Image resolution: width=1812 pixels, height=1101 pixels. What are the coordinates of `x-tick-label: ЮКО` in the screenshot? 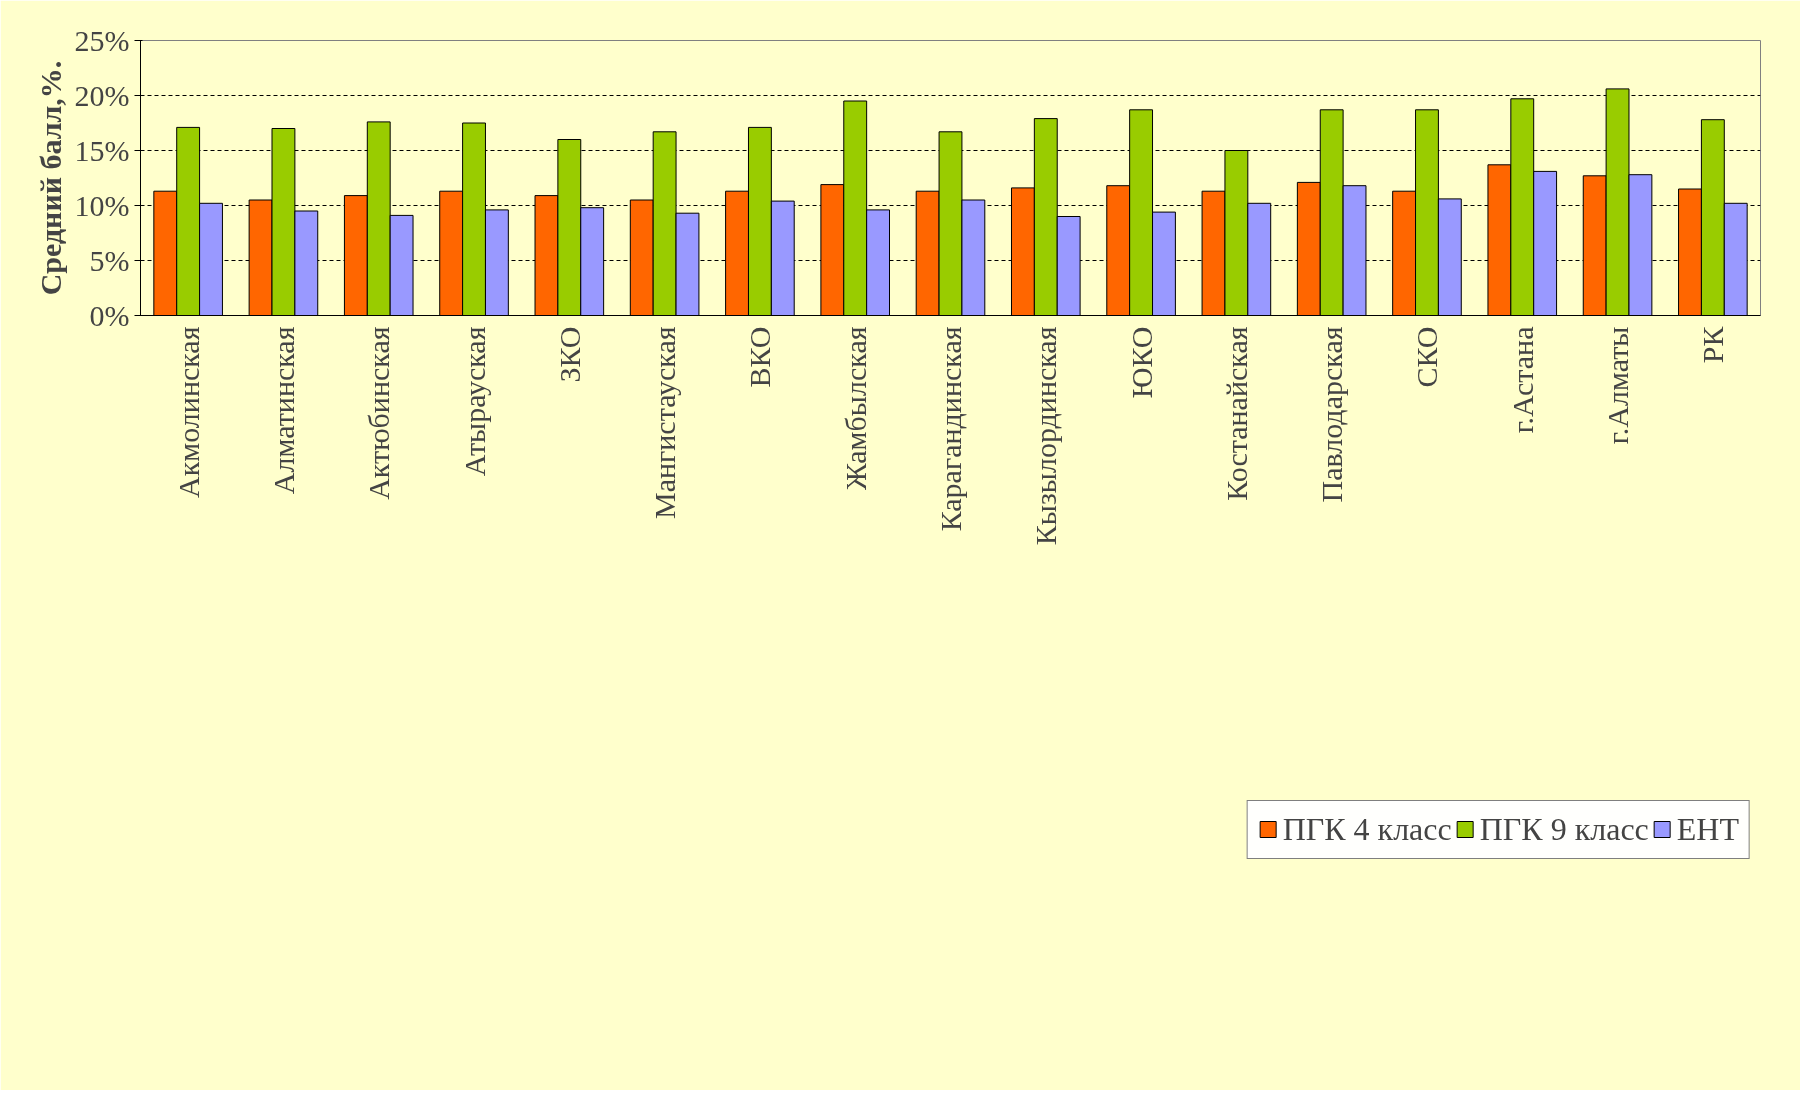 It's located at (1141, 362).